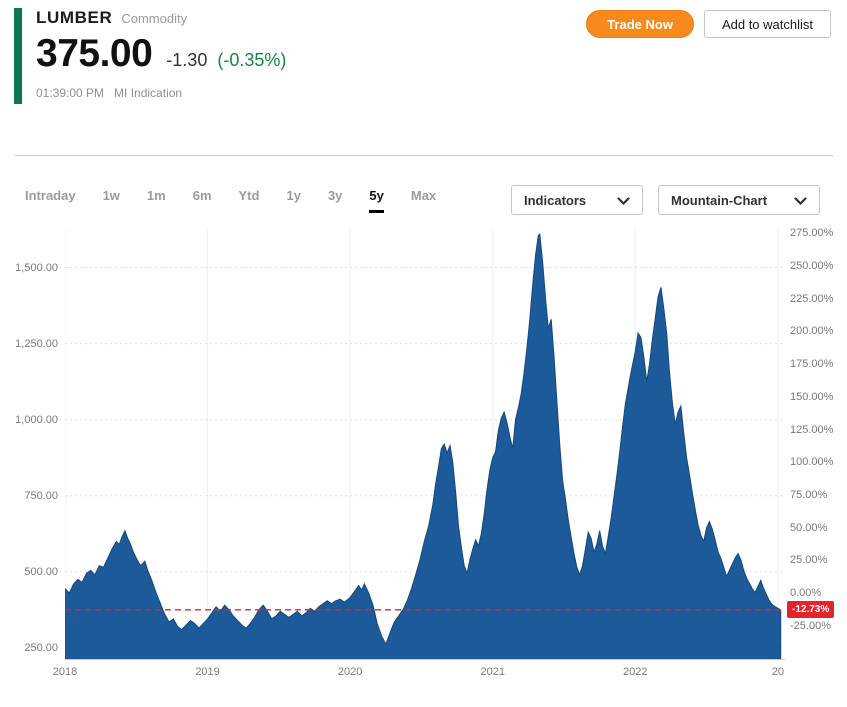 The height and width of the screenshot is (707, 847). What do you see at coordinates (423, 155) in the screenshot?
I see `header-divider` at bounding box center [423, 155].